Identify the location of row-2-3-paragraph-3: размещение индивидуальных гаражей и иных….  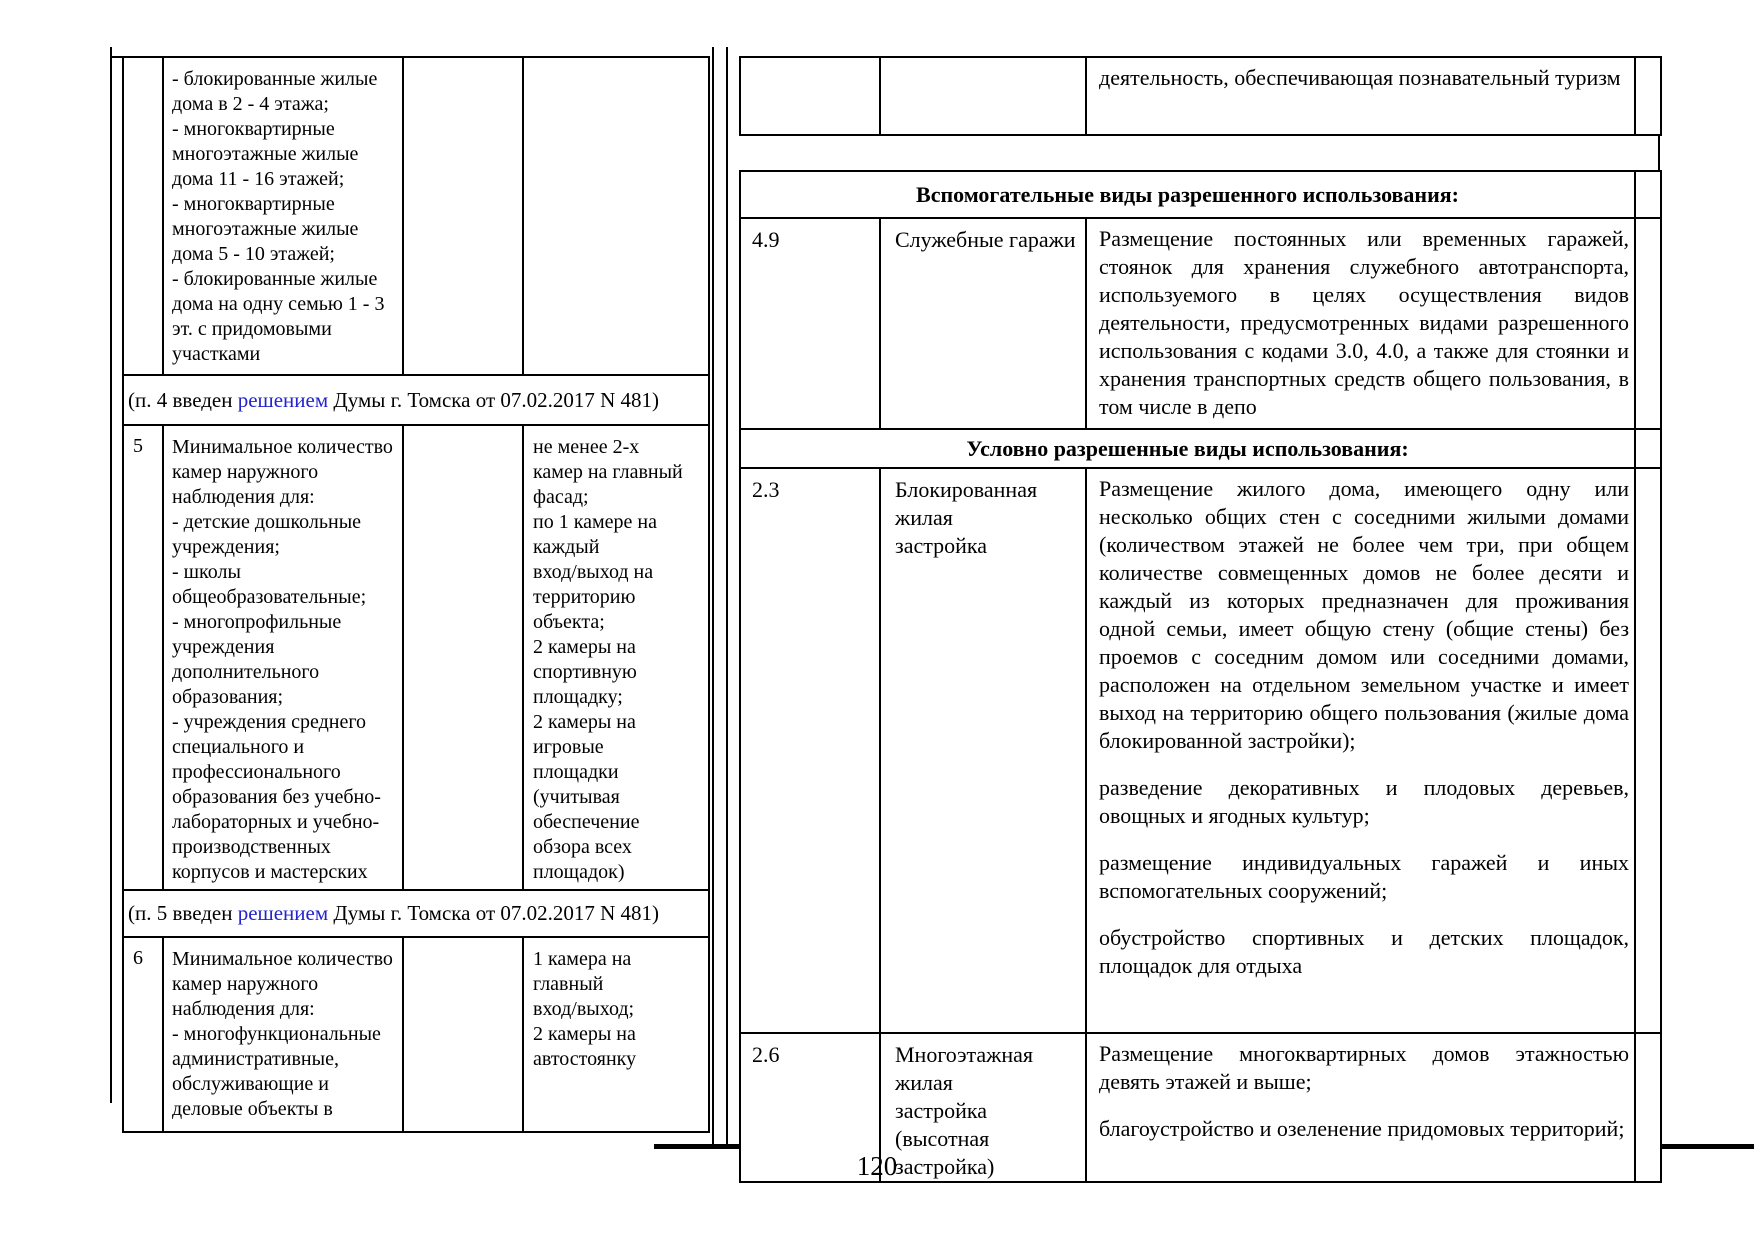
(1364, 876).